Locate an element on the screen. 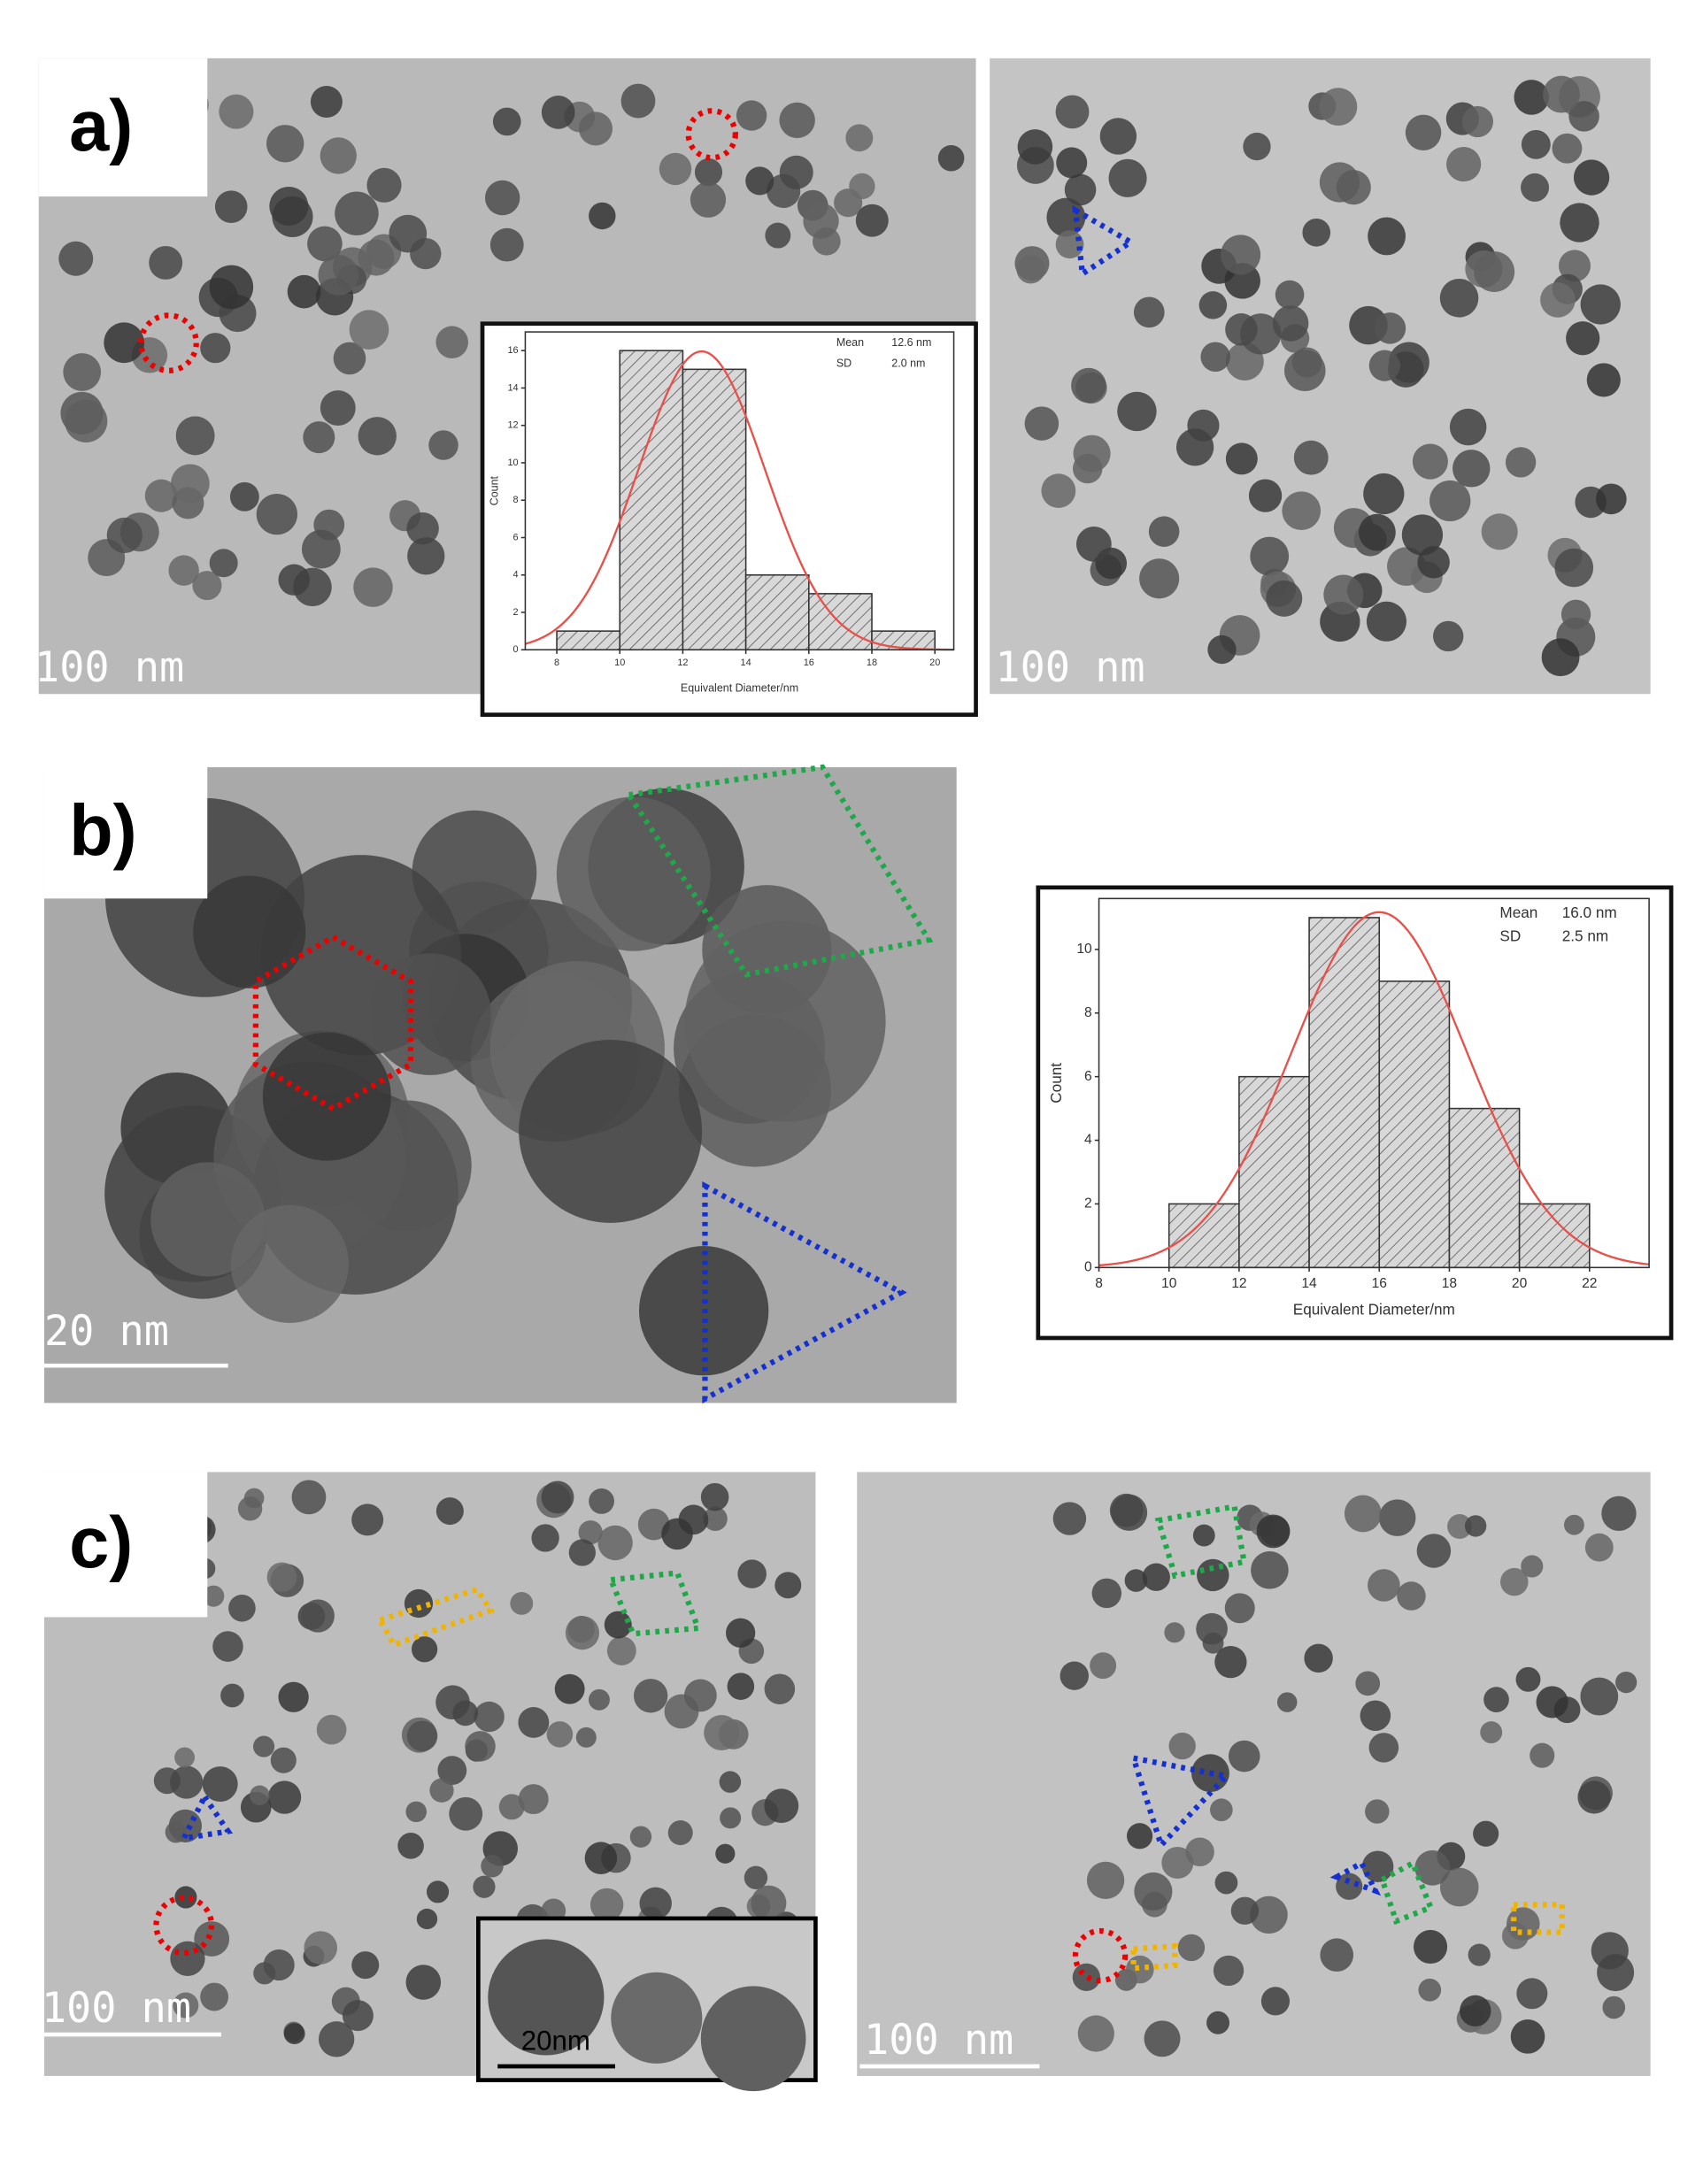 This screenshot has width=1703, height=2184. y-tick-label: 0 is located at coordinates (1088, 1266).